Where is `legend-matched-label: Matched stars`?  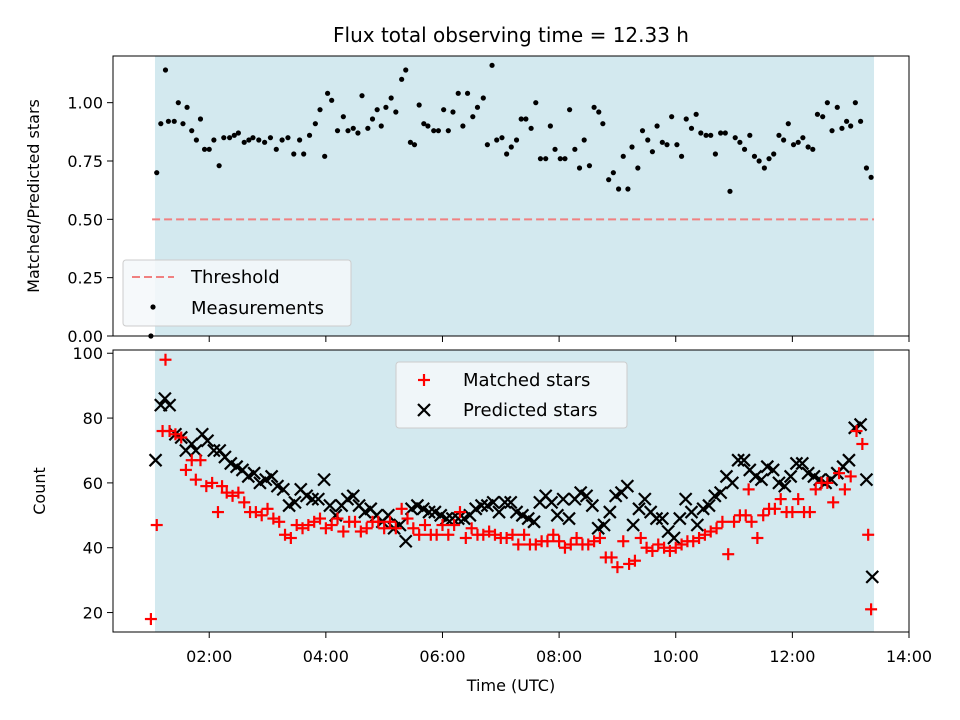 legend-matched-label: Matched stars is located at coordinates (526, 380).